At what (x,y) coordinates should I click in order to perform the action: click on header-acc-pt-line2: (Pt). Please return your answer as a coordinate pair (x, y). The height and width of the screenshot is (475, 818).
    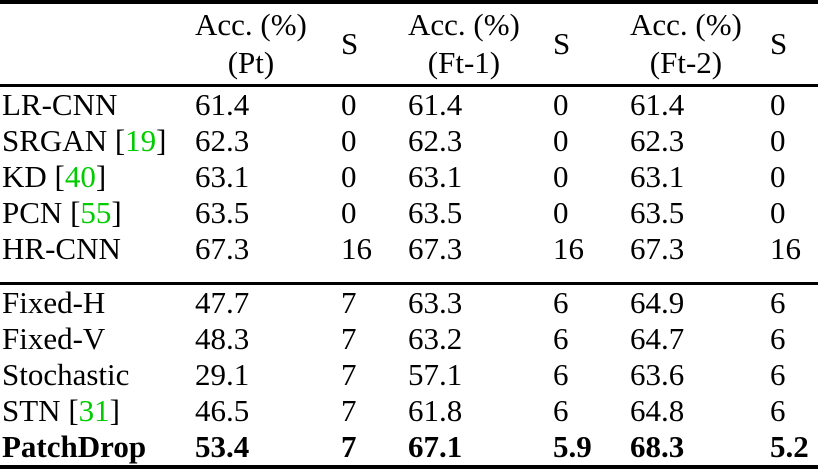
    Looking at the image, I should click on (251, 62).